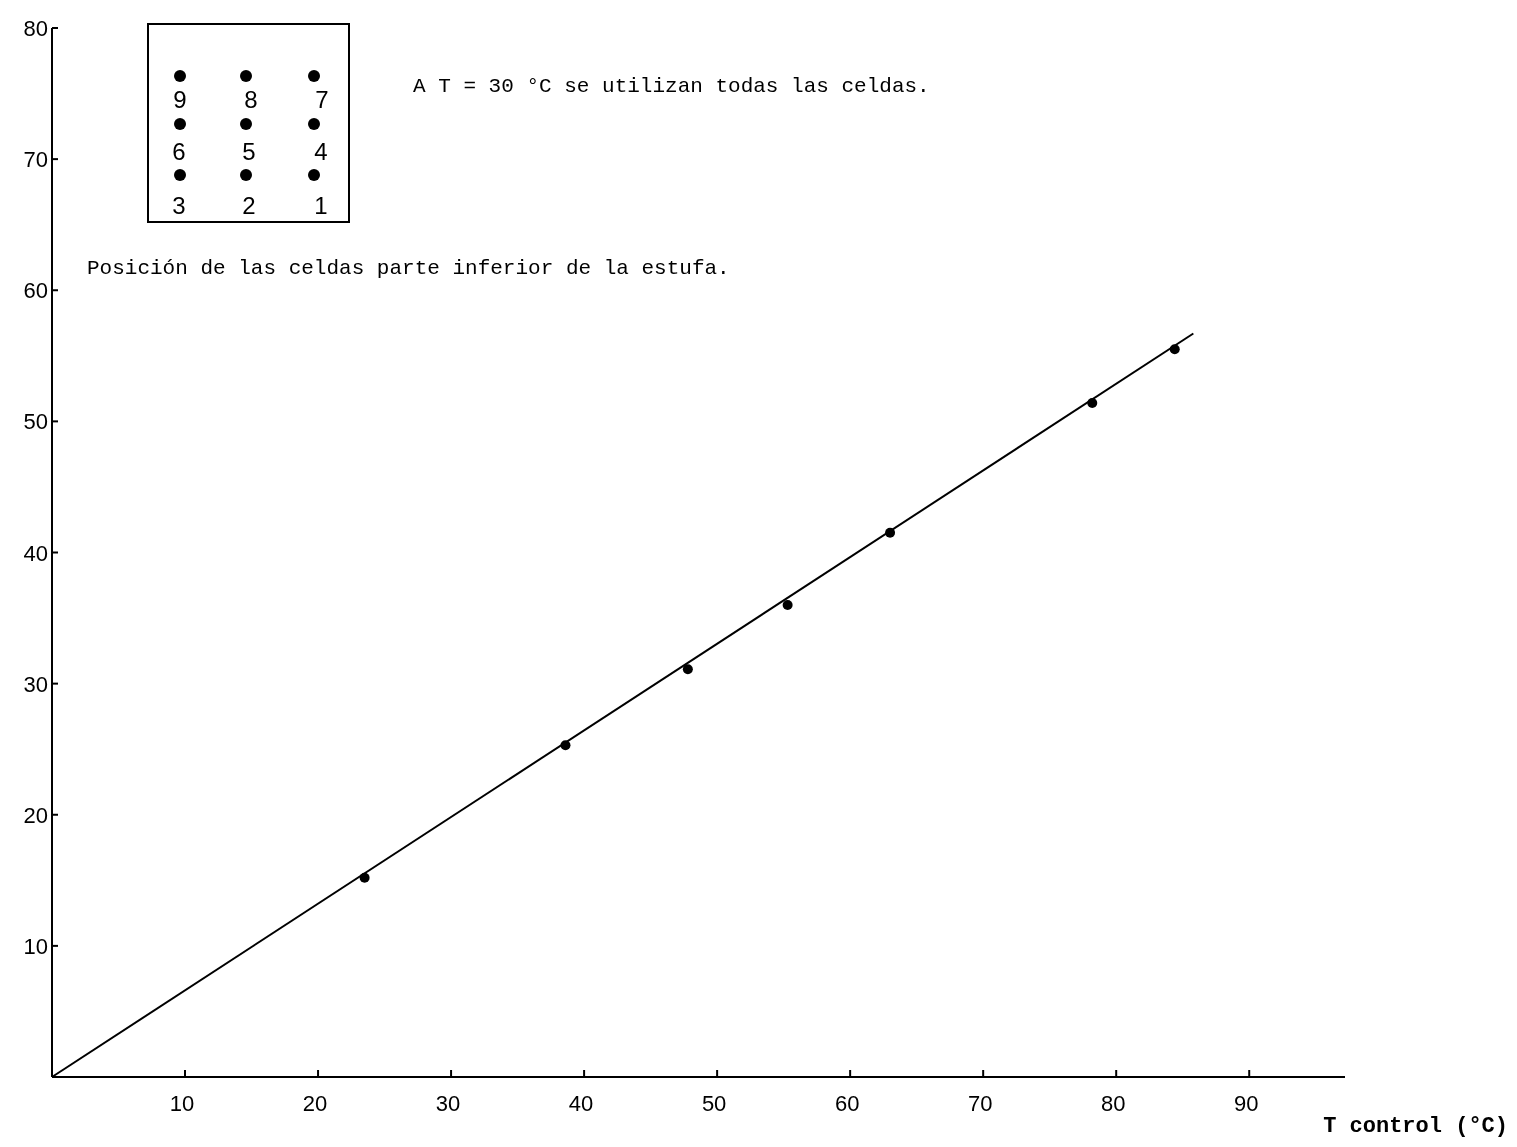  Describe the element at coordinates (35, 160) in the screenshot. I see `y-tick-label: 70` at that location.